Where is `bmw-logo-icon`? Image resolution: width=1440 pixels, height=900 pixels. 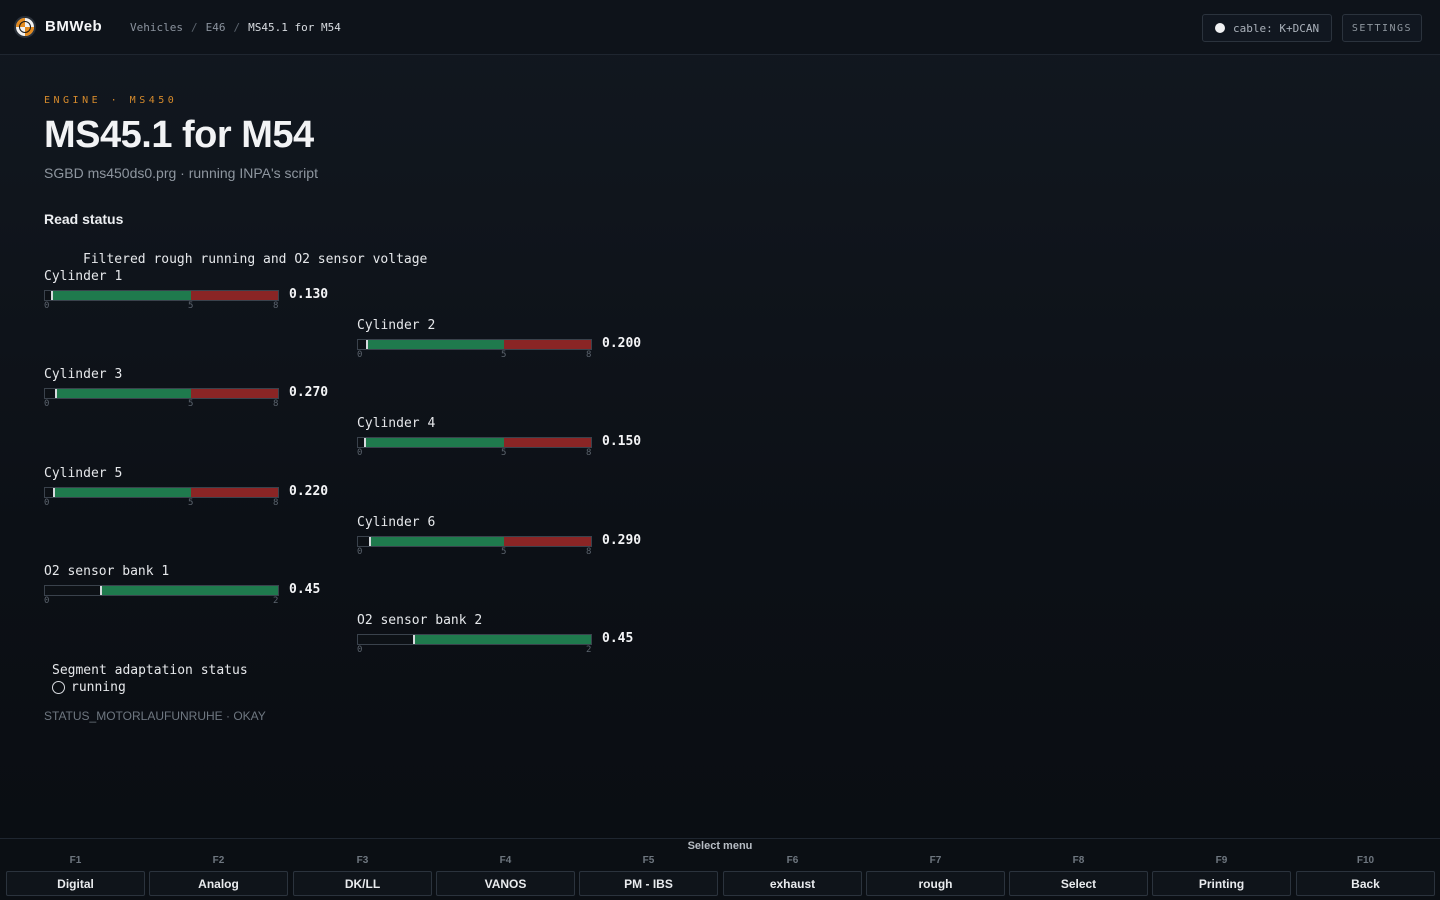
bmw-logo-icon is located at coordinates (25, 27).